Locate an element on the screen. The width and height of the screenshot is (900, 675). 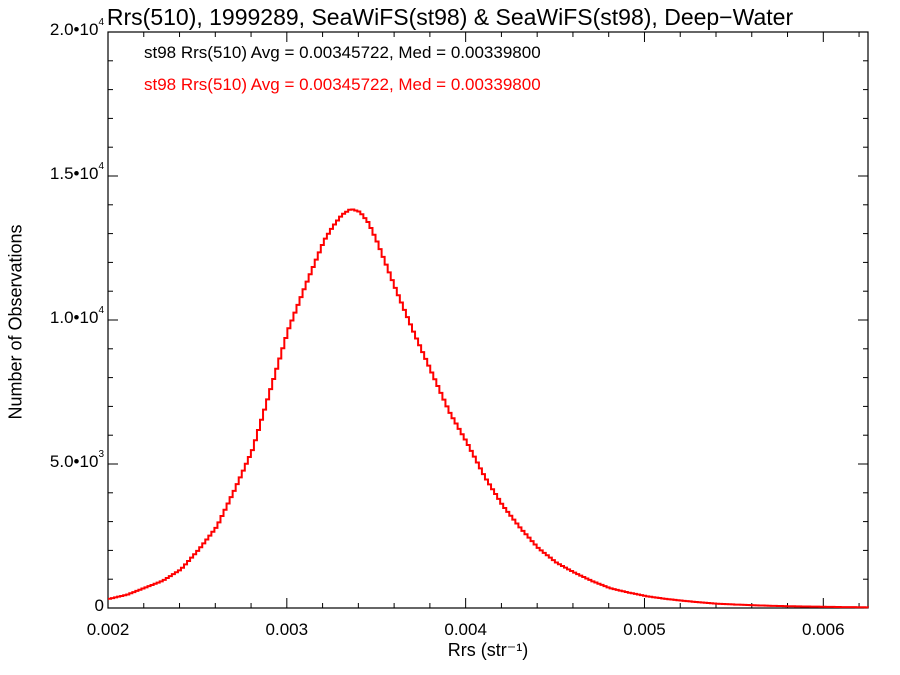
y-tick-label: 0 is located at coordinates (99, 606).